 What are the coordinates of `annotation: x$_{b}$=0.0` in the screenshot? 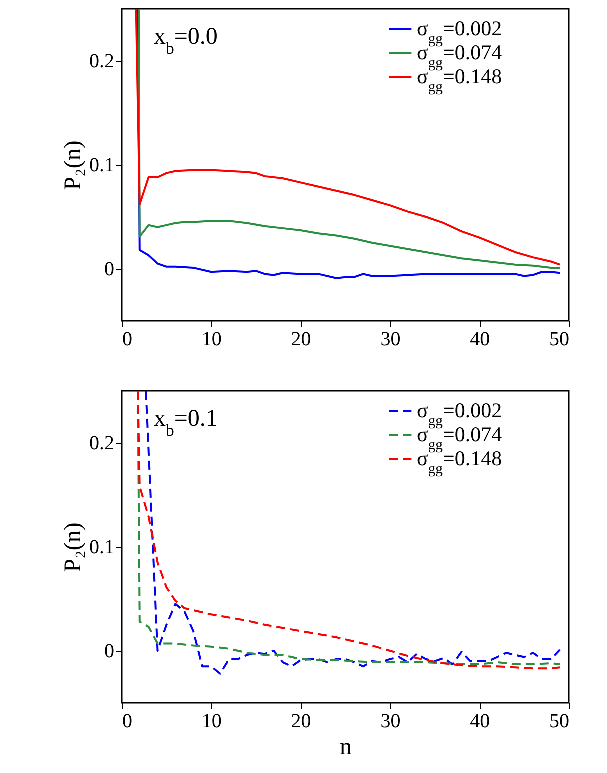 It's located at (186, 41).